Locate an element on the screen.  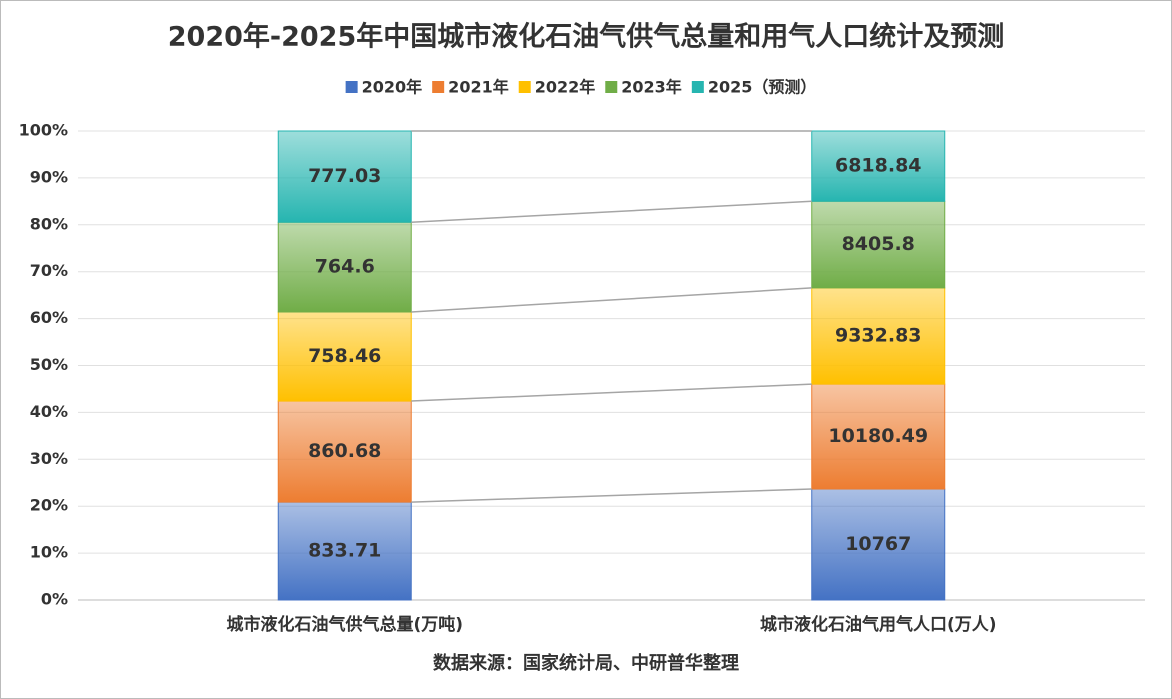
y-tick-label: 10% is located at coordinates (49, 552).